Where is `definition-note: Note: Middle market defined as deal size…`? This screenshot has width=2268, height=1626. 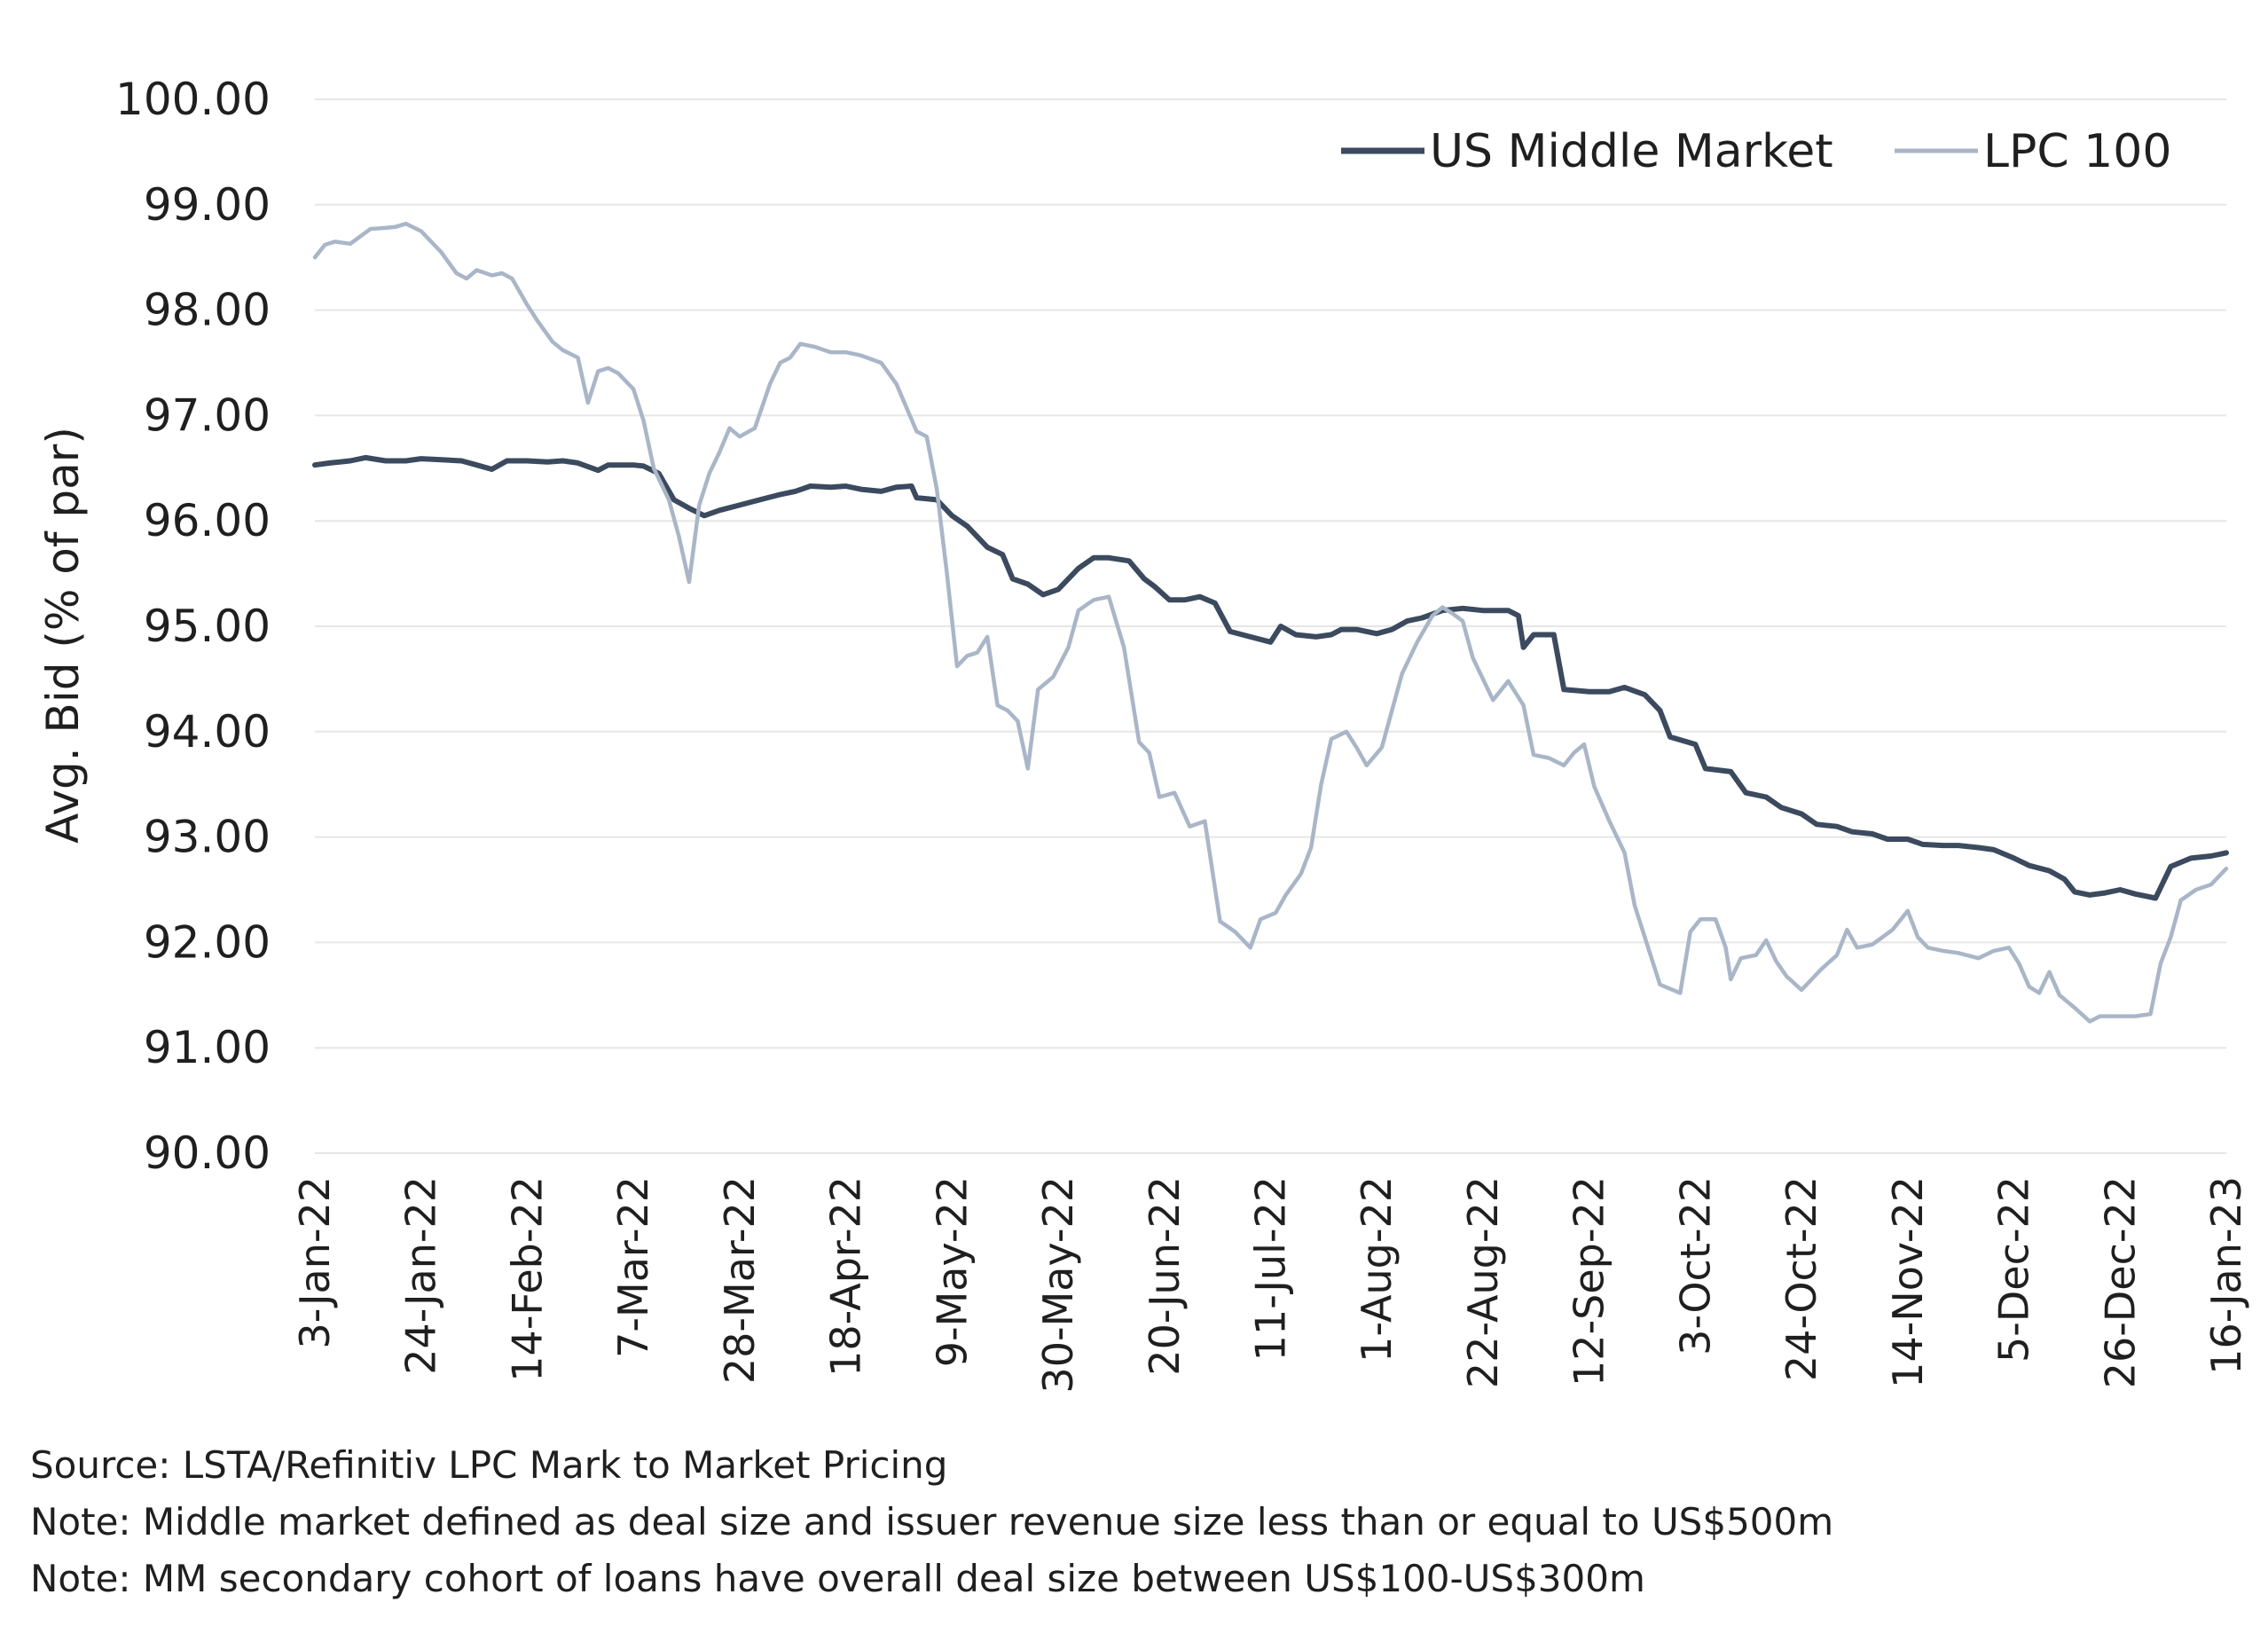
definition-note: Note: Middle market defined as deal size… is located at coordinates (932, 1522).